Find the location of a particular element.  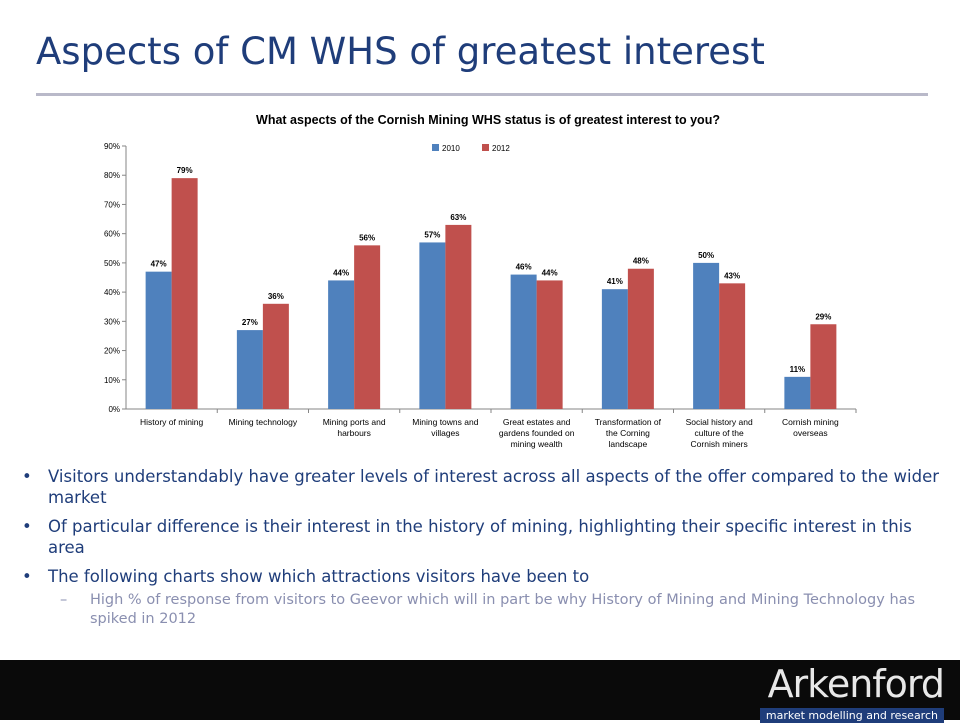

y-tick-label: 30% is located at coordinates (112, 321).